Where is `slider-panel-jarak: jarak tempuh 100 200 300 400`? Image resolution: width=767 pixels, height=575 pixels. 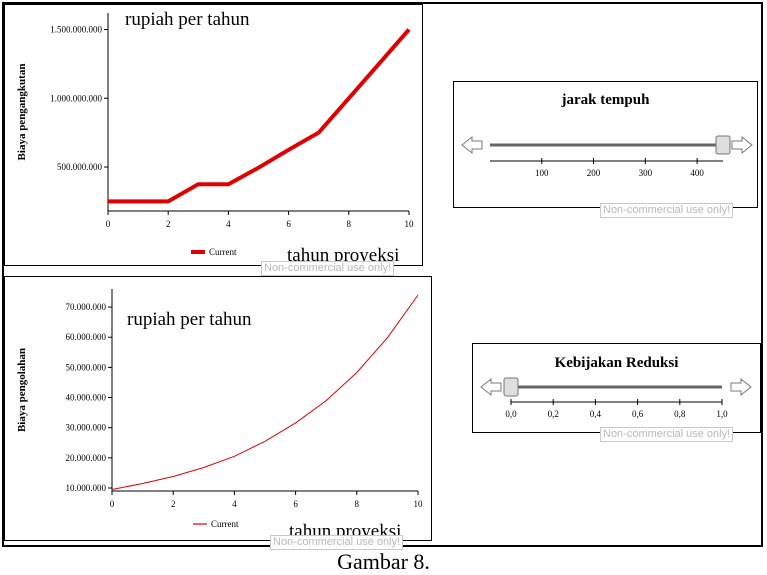
slider-panel-jarak: jarak tempuh 100 200 300 400 is located at coordinates (605, 144).